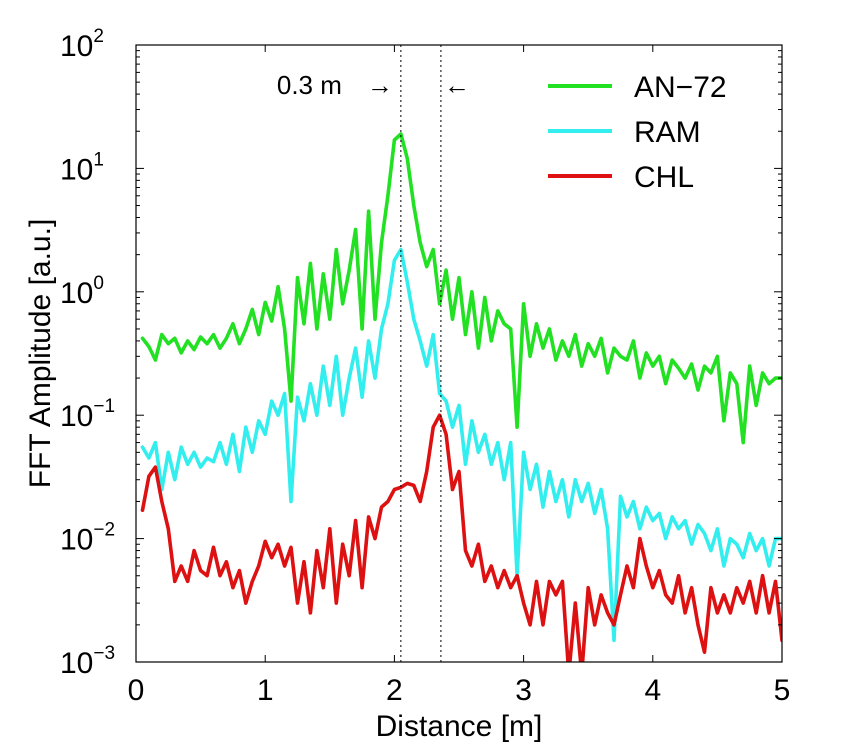 This screenshot has height=747, width=842. I want to click on y-tick-label-3: 10⁰, so click(82, 291).